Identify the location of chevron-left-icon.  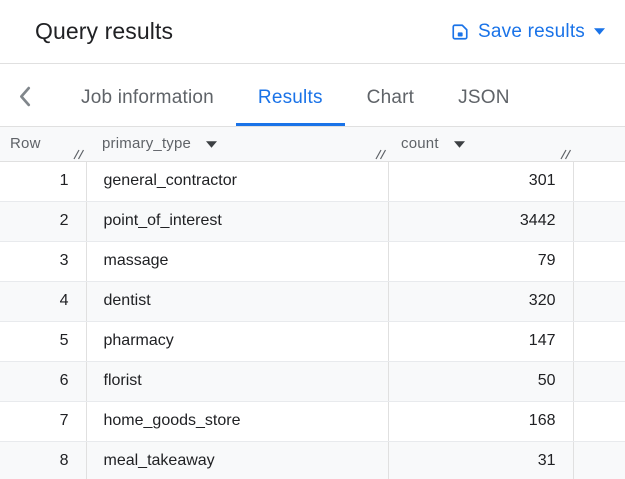
(24, 98).